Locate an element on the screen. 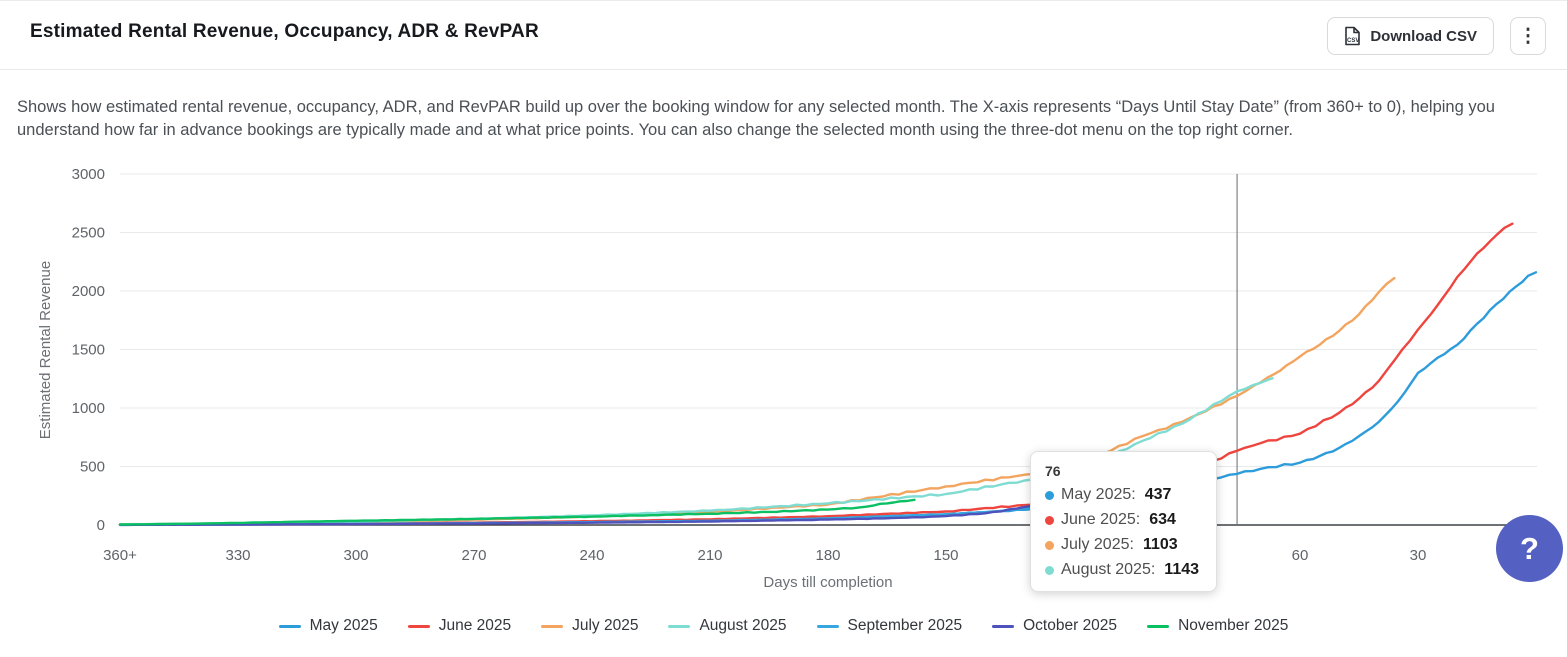 This screenshot has width=1567, height=657. tooltip-row: July 2025: 1103 is located at coordinates (1123, 545).